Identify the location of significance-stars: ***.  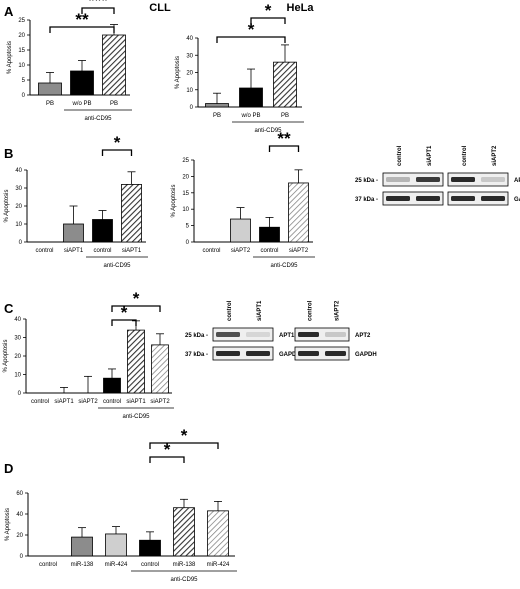
(98, 5).